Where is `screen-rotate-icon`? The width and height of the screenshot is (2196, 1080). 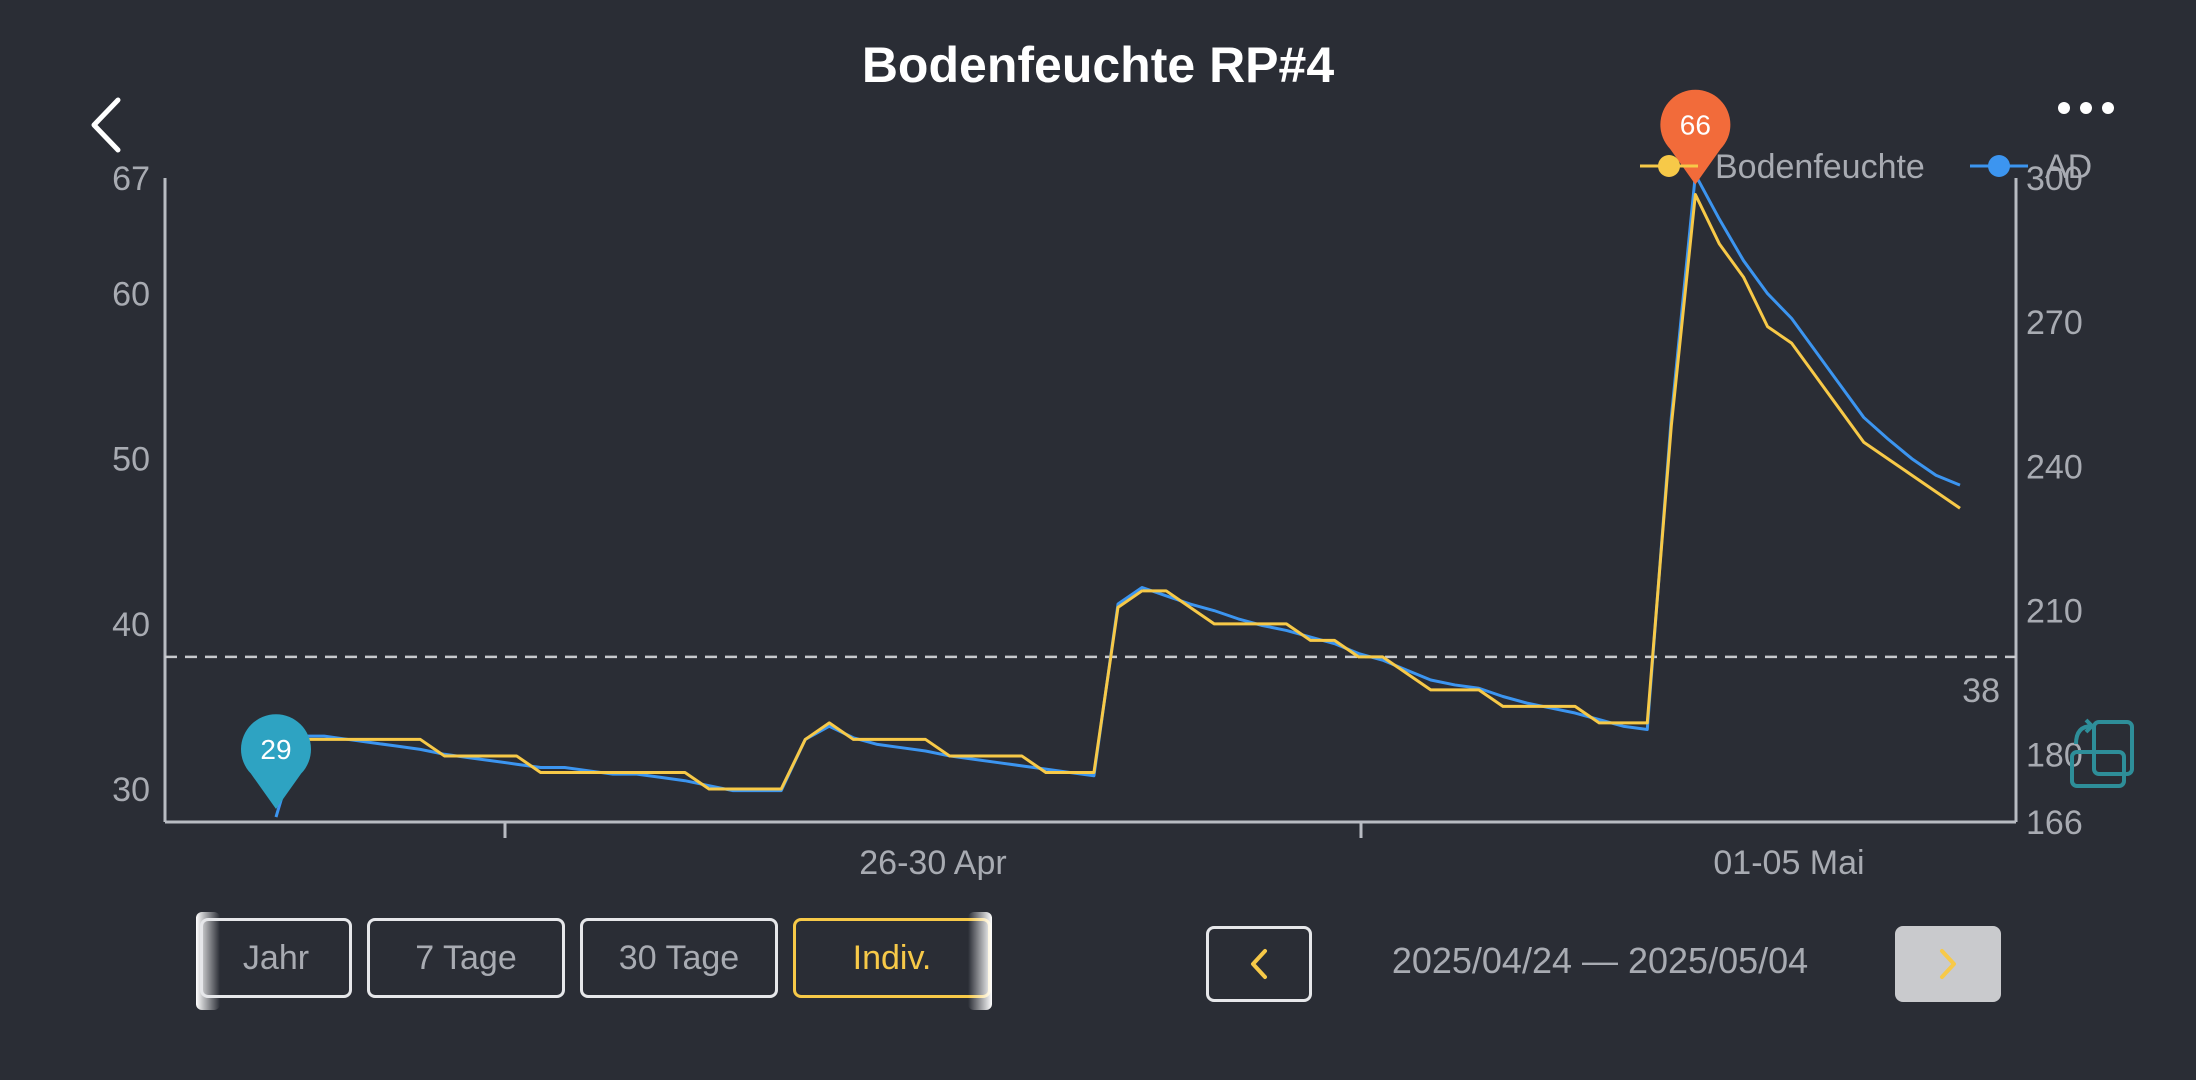
screen-rotate-icon is located at coordinates (2102, 754).